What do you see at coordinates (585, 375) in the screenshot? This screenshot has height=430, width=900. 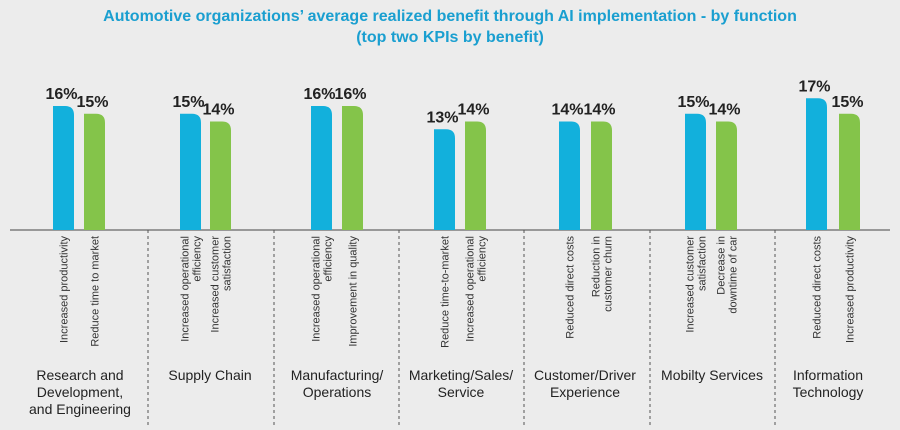 I see `function-label-line: Customer/Driver` at bounding box center [585, 375].